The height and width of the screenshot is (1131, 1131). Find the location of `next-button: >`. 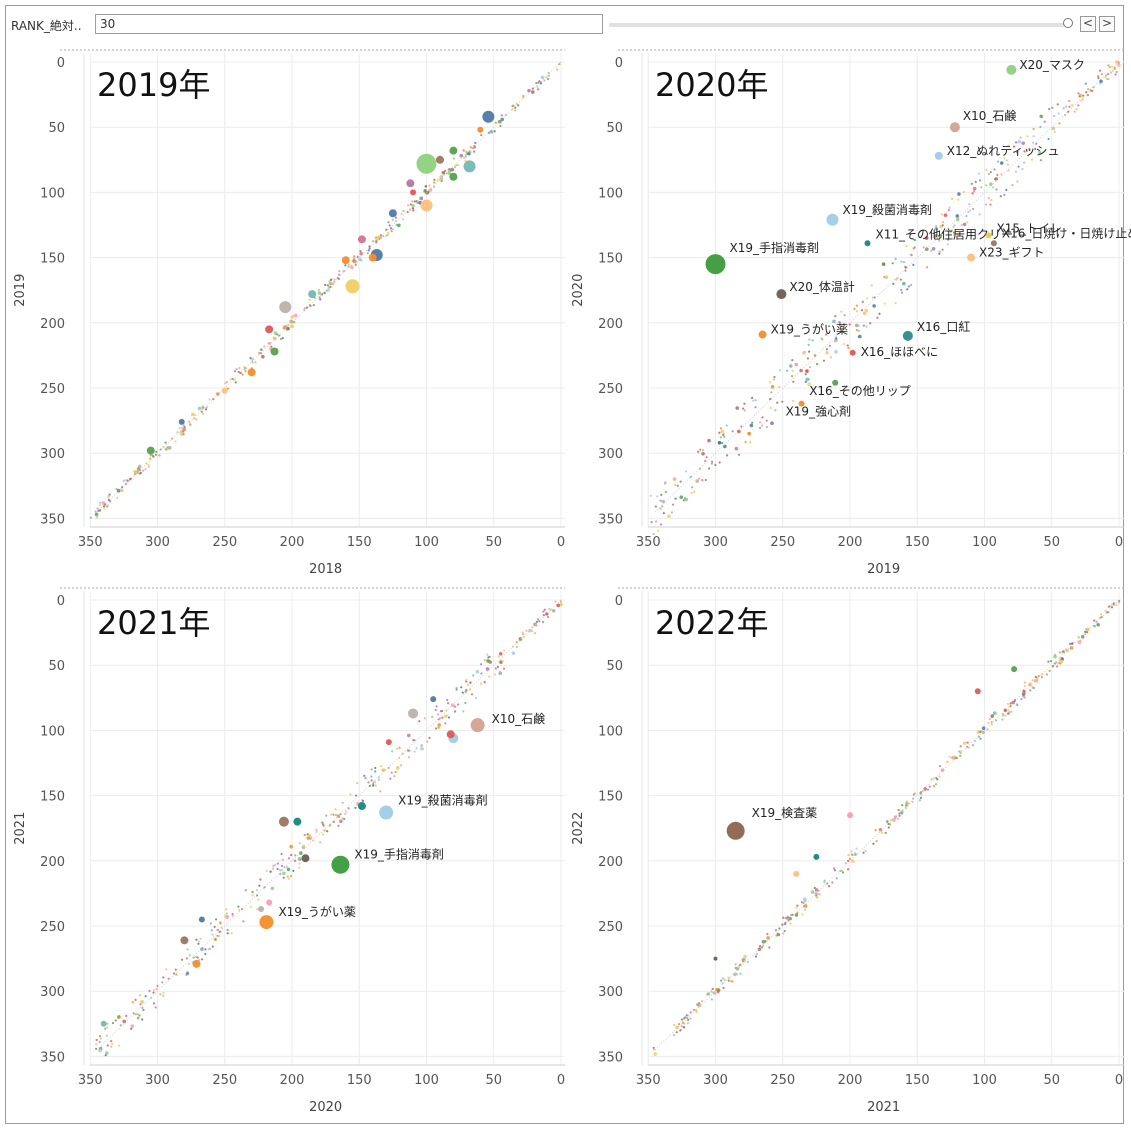

next-button: > is located at coordinates (1107, 24).